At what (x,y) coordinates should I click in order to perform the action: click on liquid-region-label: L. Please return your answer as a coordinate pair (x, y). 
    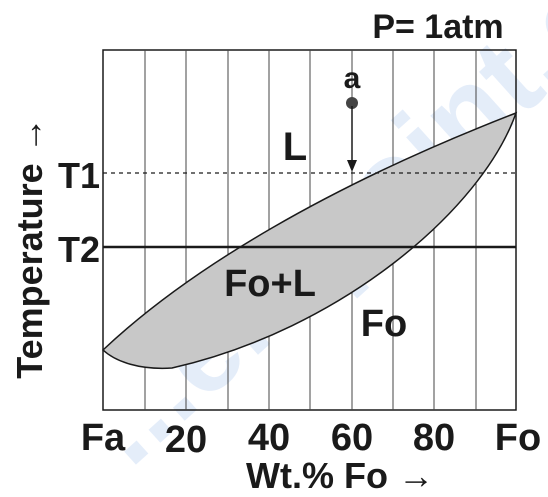
    Looking at the image, I should click on (295, 147).